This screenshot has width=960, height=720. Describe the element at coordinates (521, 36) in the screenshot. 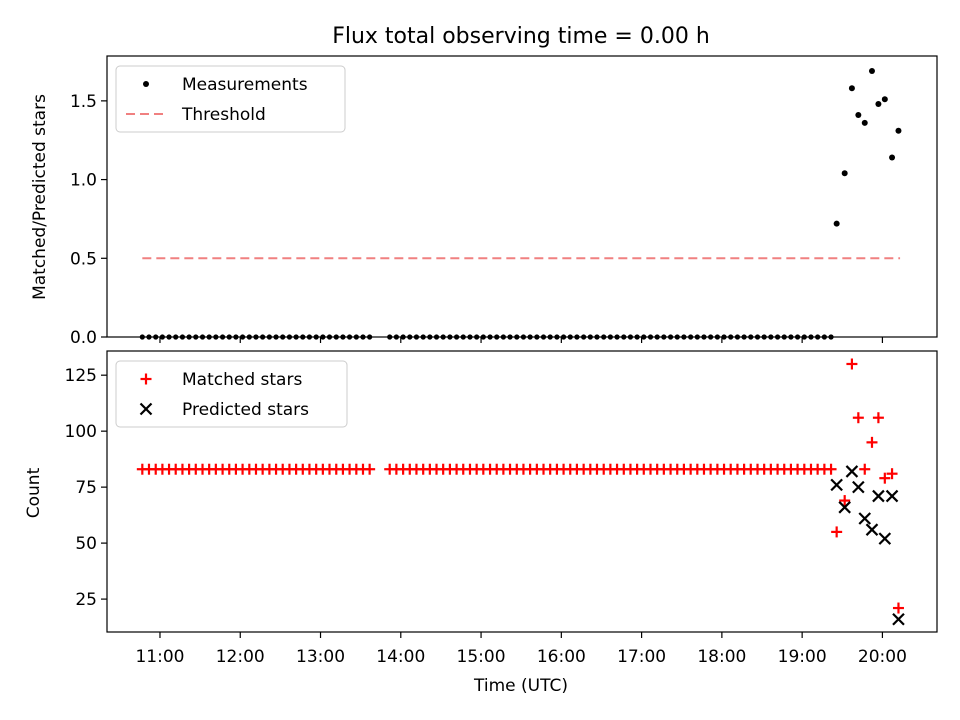

I see `chart-title: Flux total observing time = 0.00 h` at that location.